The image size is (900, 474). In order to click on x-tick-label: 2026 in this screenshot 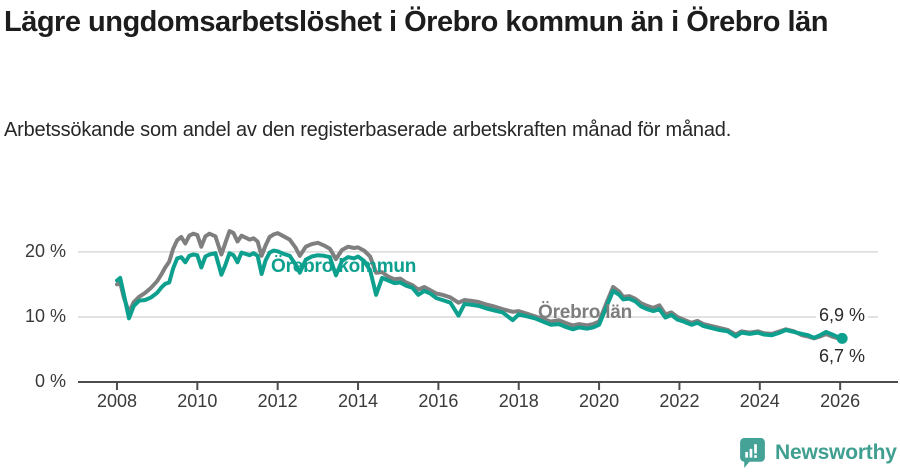, I will do `click(840, 401)`.